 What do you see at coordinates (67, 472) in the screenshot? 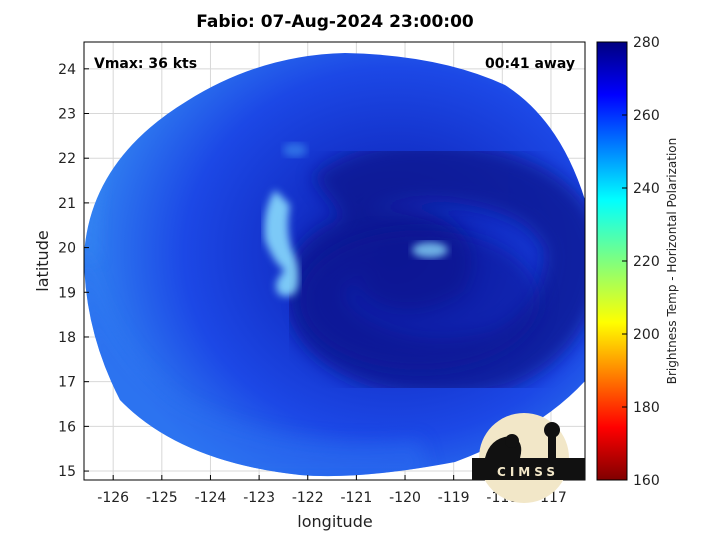
I see `y-tick-label: 15` at bounding box center [67, 472].